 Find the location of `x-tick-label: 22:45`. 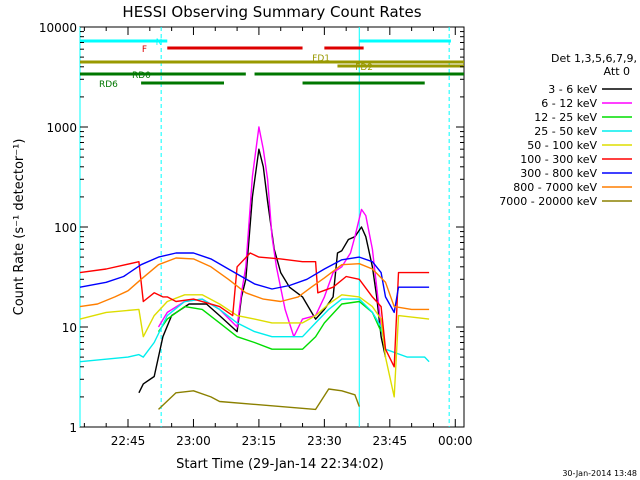

x-tick-label: 22:45 is located at coordinates (128, 441).